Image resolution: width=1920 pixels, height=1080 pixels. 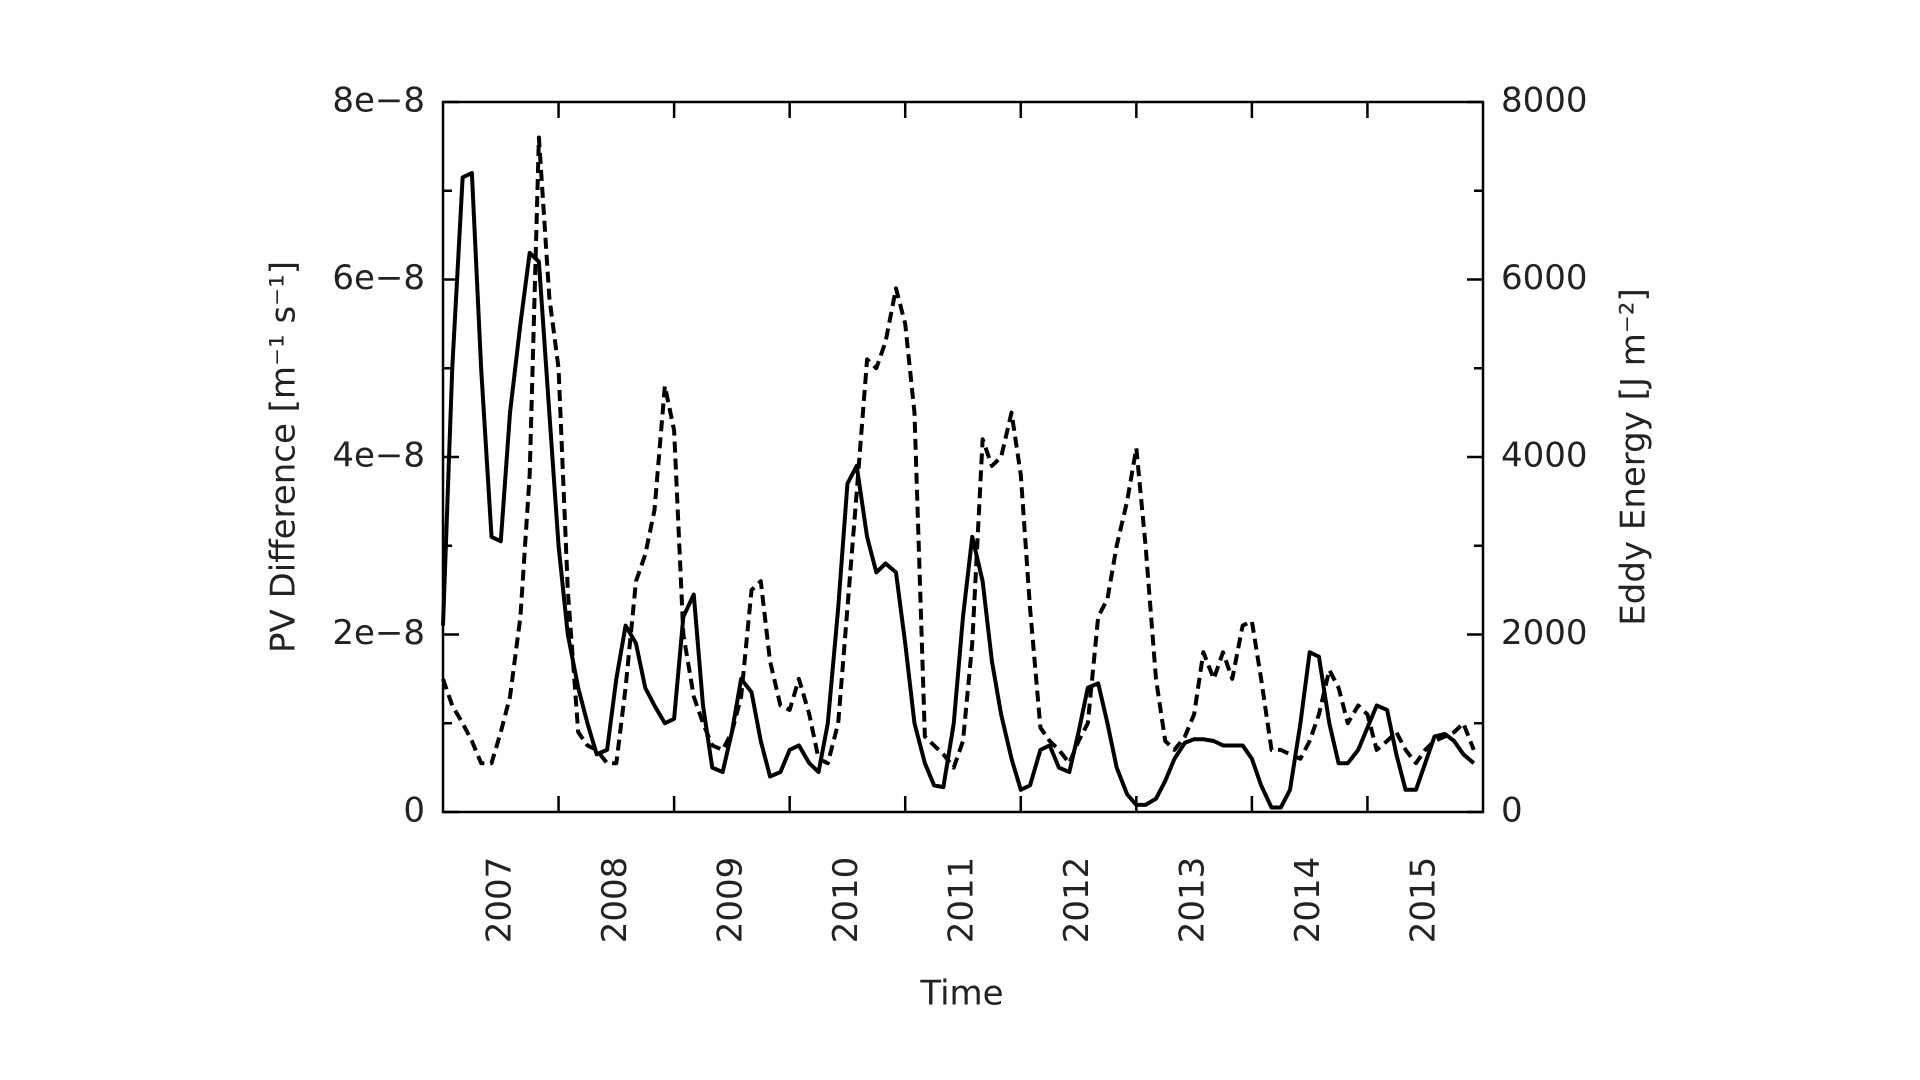 What do you see at coordinates (378, 456) in the screenshot?
I see `y-tick-label: 4e−8` at bounding box center [378, 456].